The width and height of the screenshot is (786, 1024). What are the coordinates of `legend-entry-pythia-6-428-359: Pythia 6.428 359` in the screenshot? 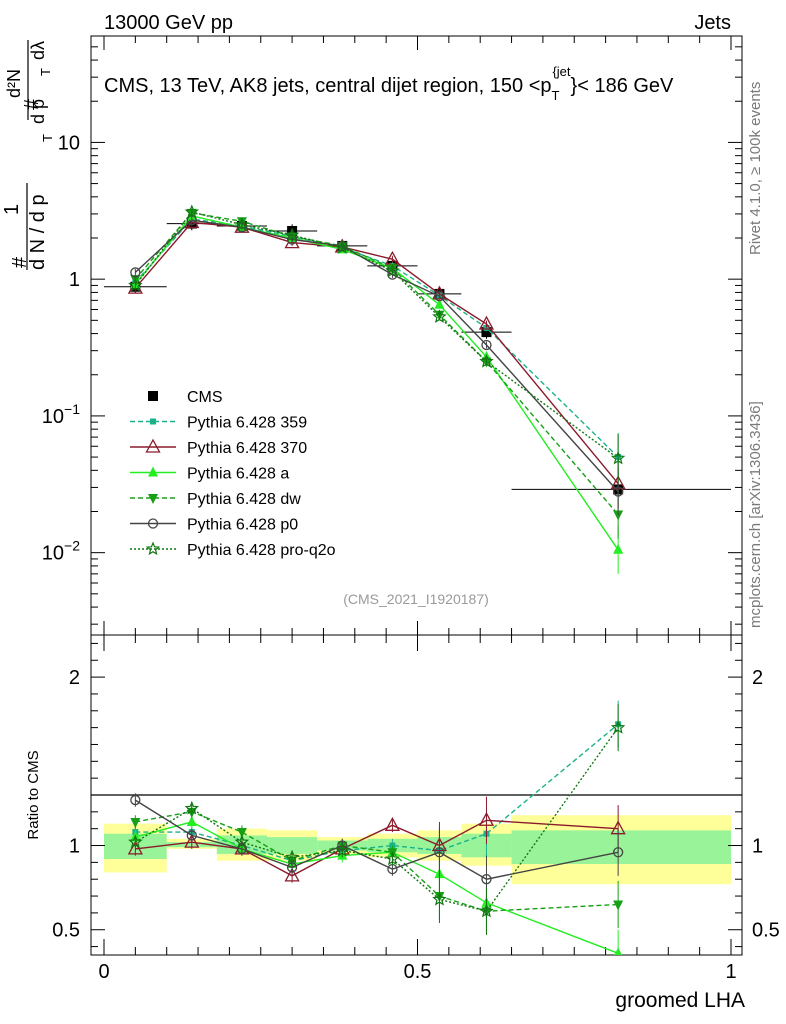 It's located at (218, 423).